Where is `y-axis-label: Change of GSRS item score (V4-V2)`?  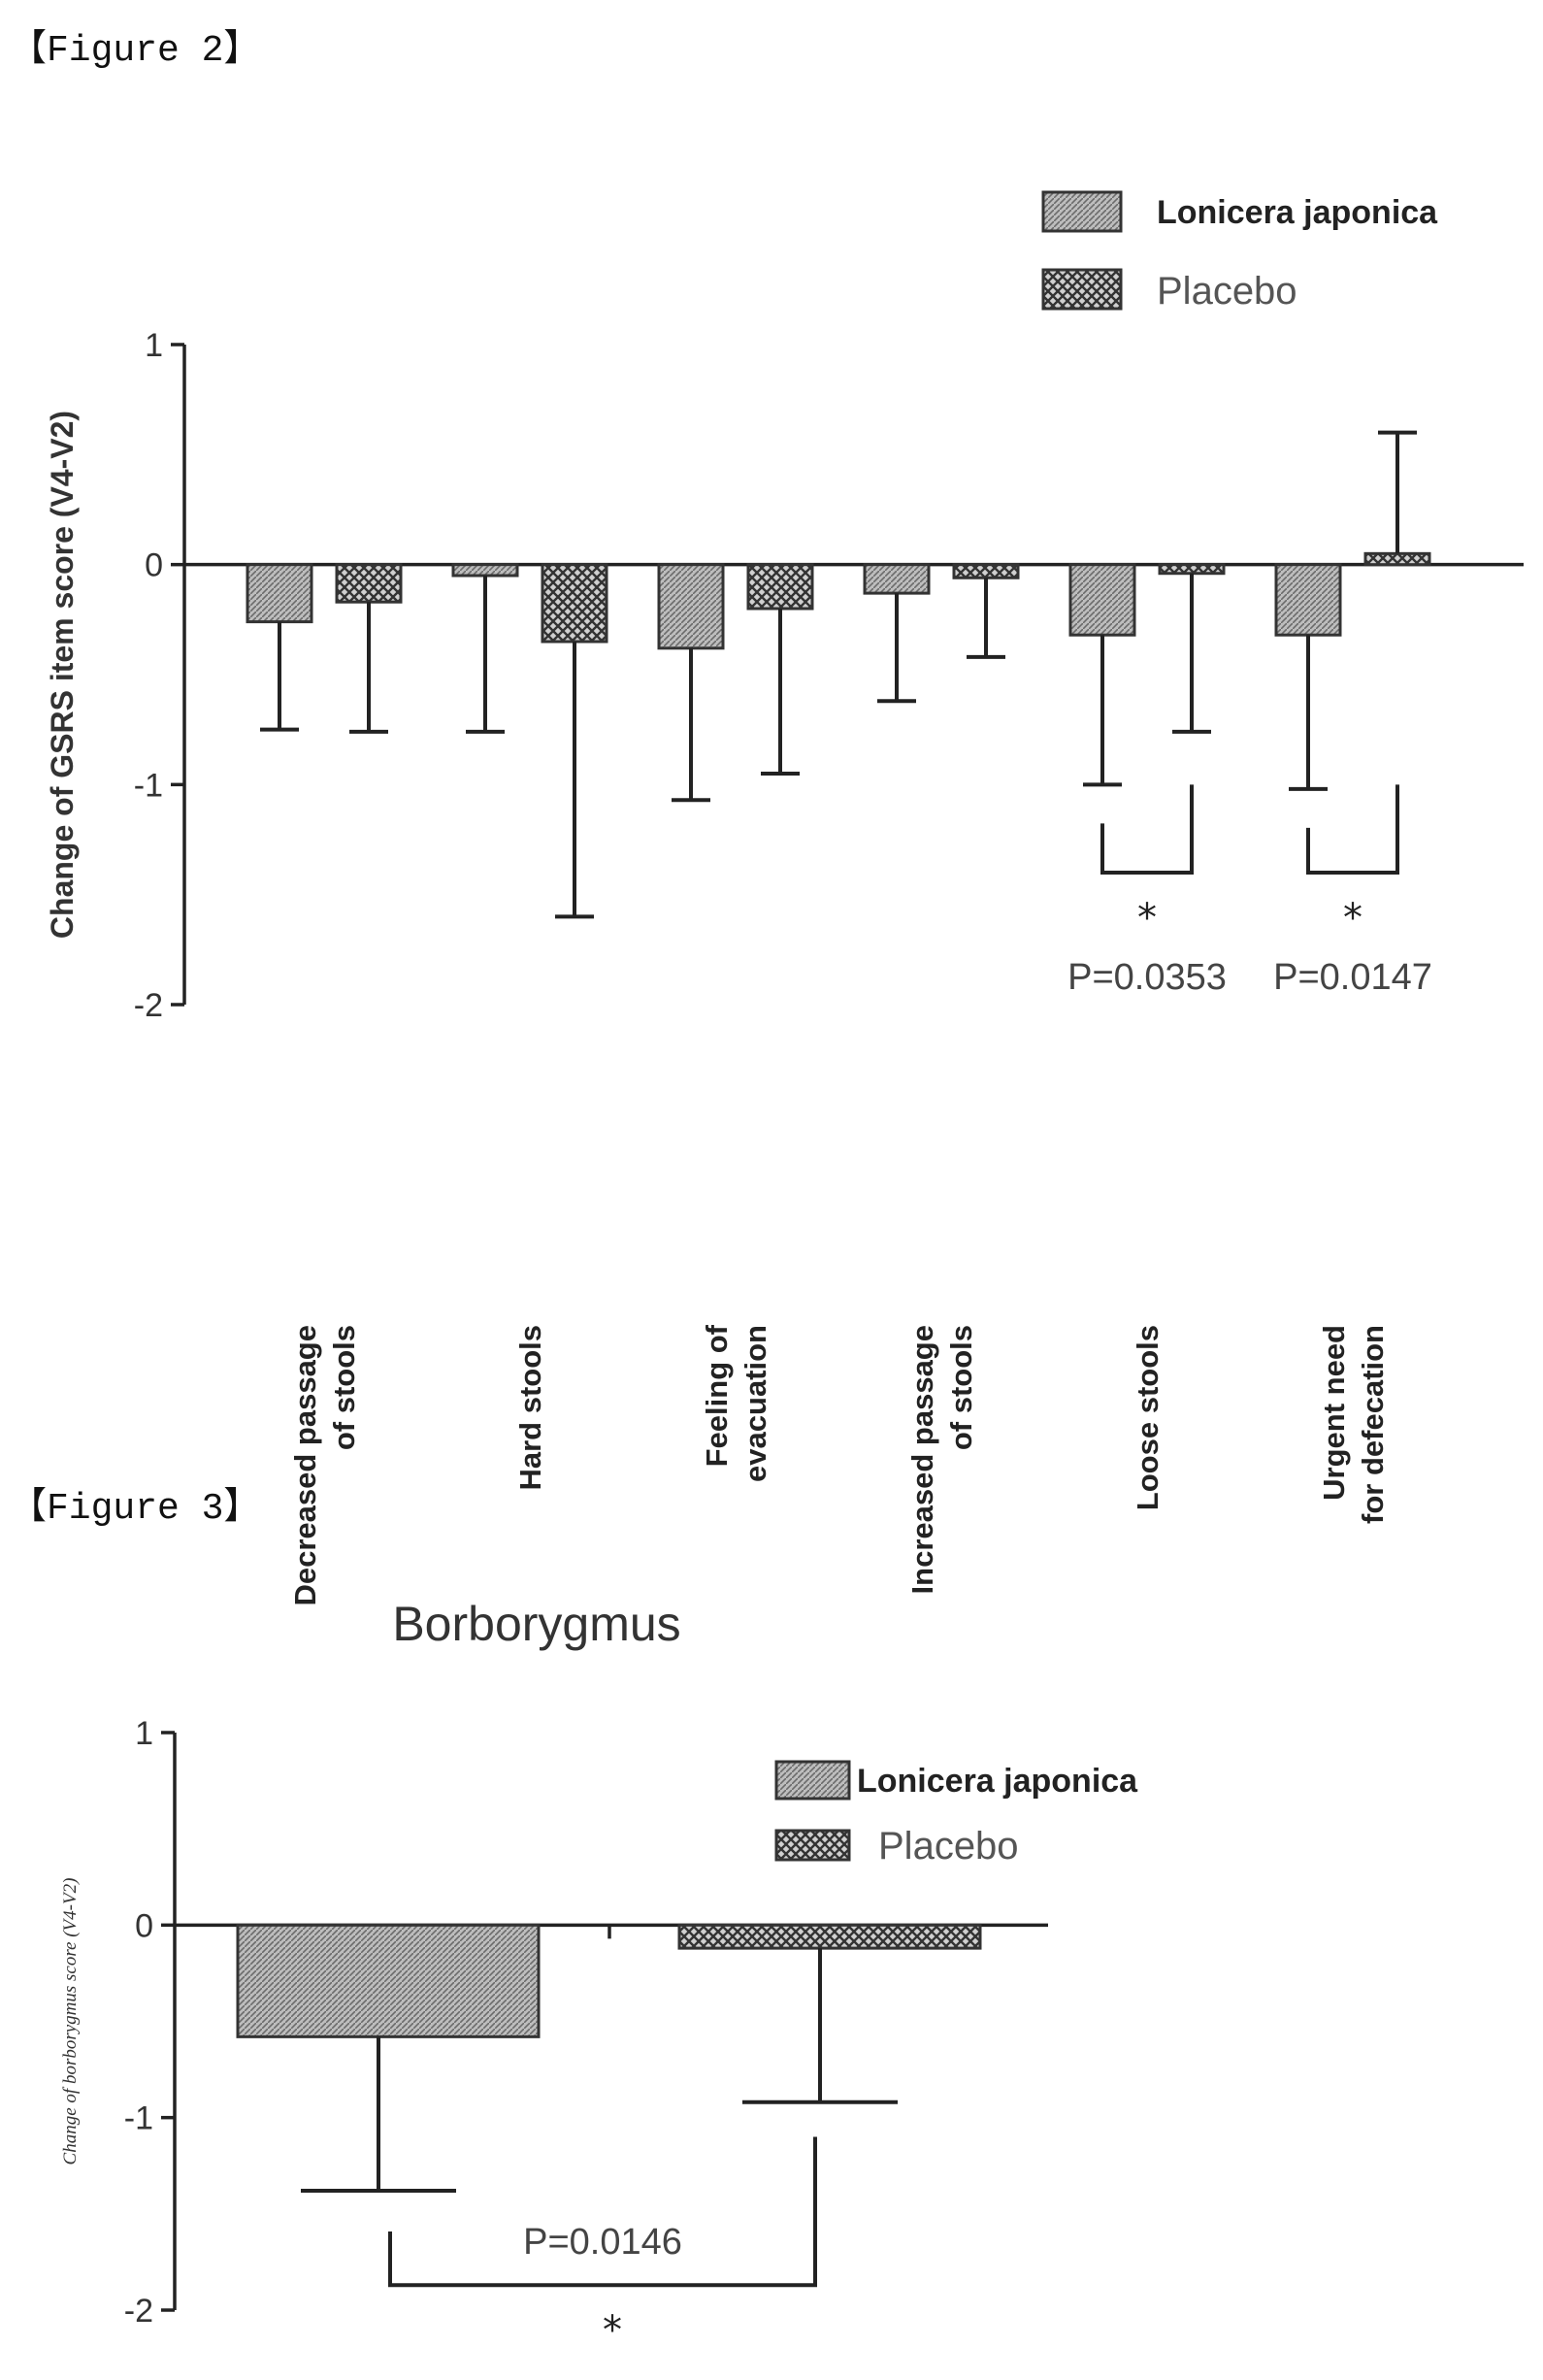 y-axis-label: Change of GSRS item score (V4-V2) is located at coordinates (63, 675).